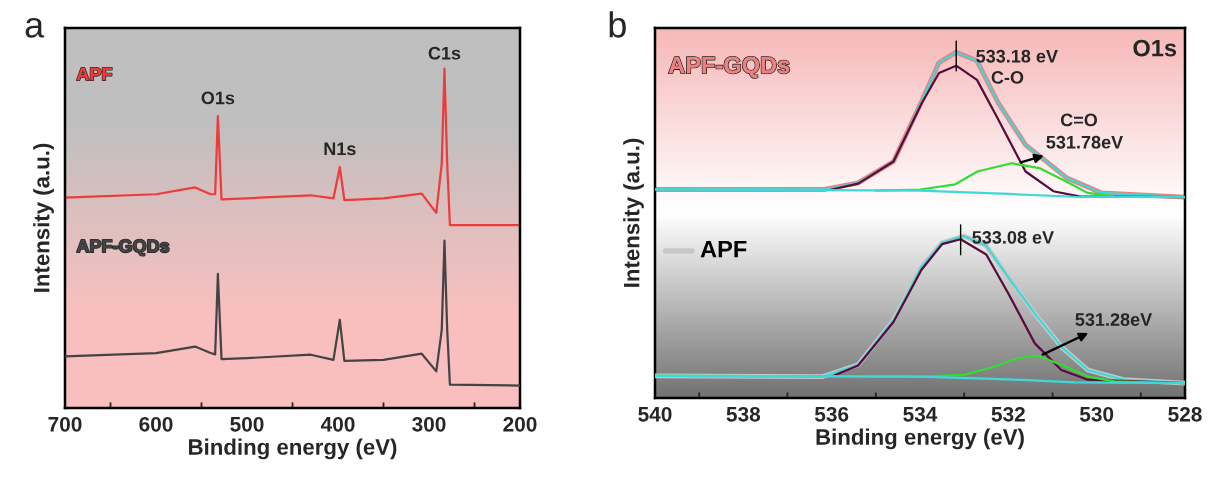 Image resolution: width=1213 pixels, height=482 pixels. What do you see at coordinates (1017, 56) in the screenshot?
I see `annotation: 533.18 eV` at bounding box center [1017, 56].